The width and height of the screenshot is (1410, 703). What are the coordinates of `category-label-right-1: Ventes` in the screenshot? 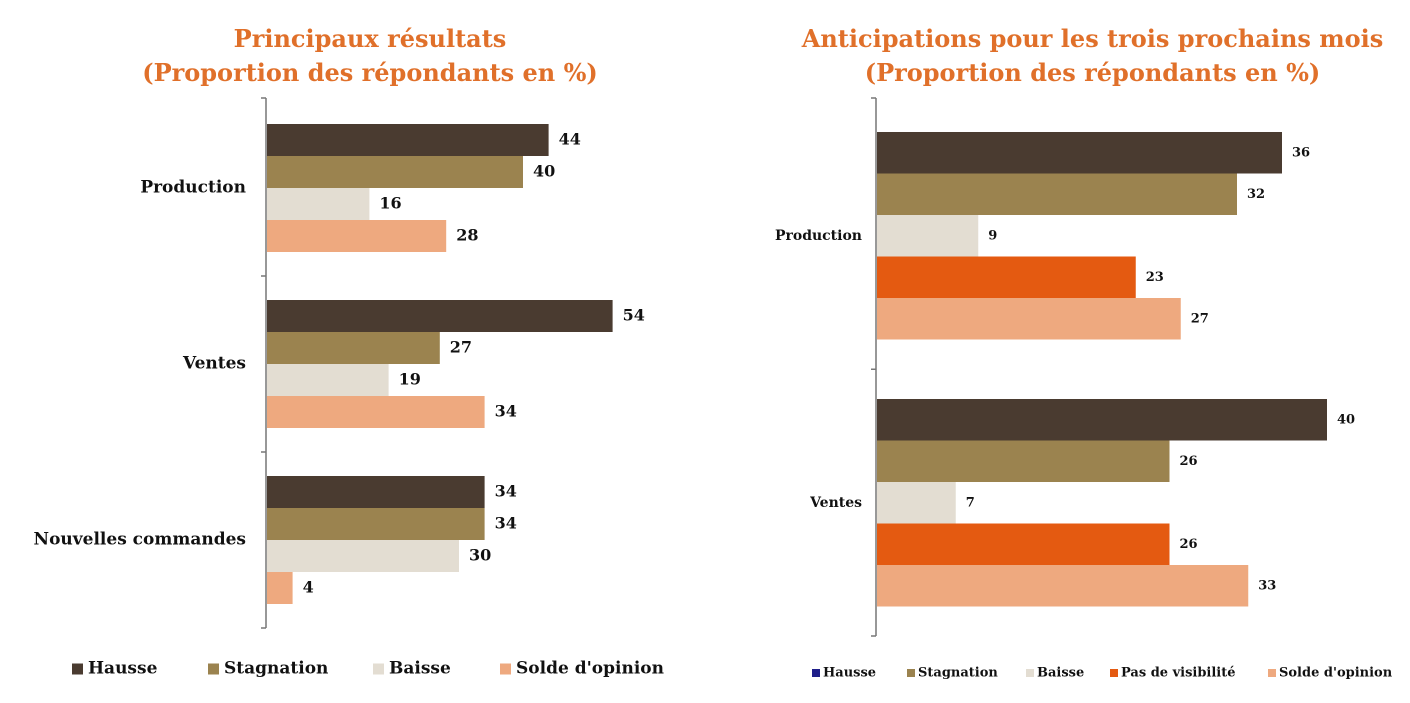 It's located at (835, 503).